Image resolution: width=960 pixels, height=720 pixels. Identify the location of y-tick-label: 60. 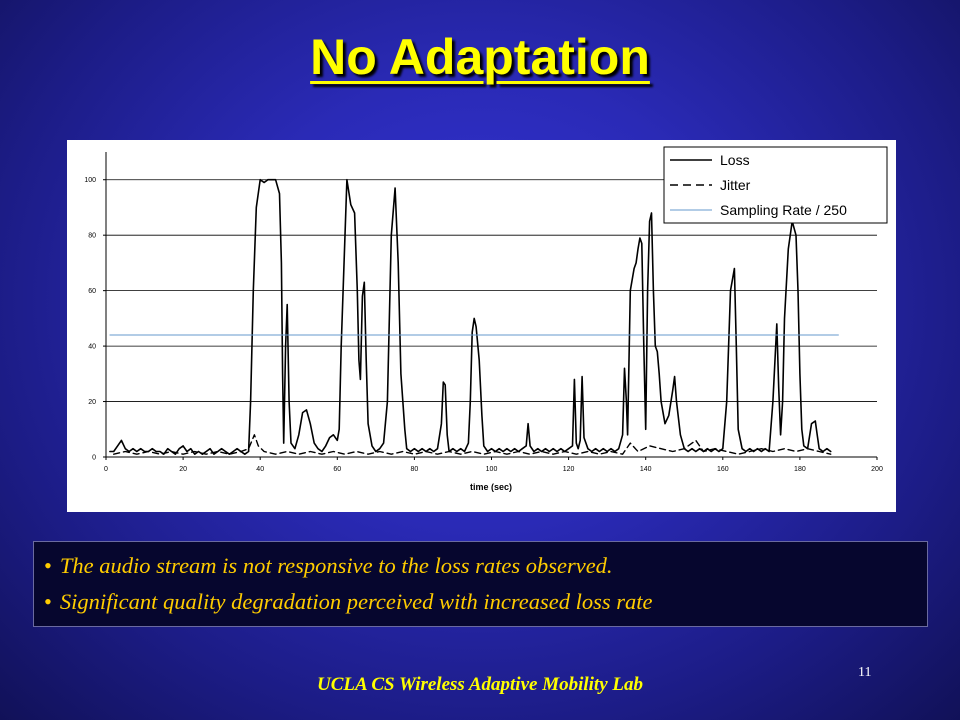
(92, 291).